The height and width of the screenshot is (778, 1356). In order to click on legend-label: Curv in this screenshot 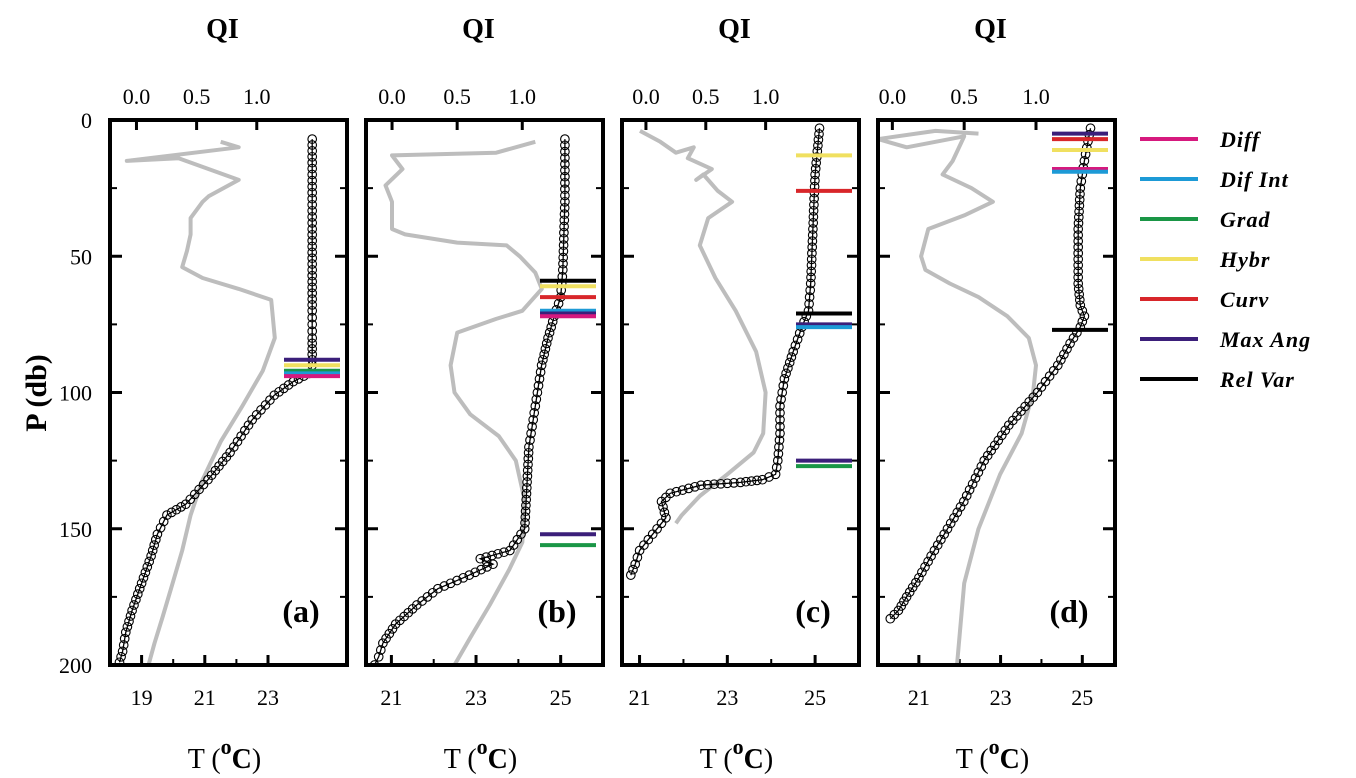, I will do `click(1244, 299)`.